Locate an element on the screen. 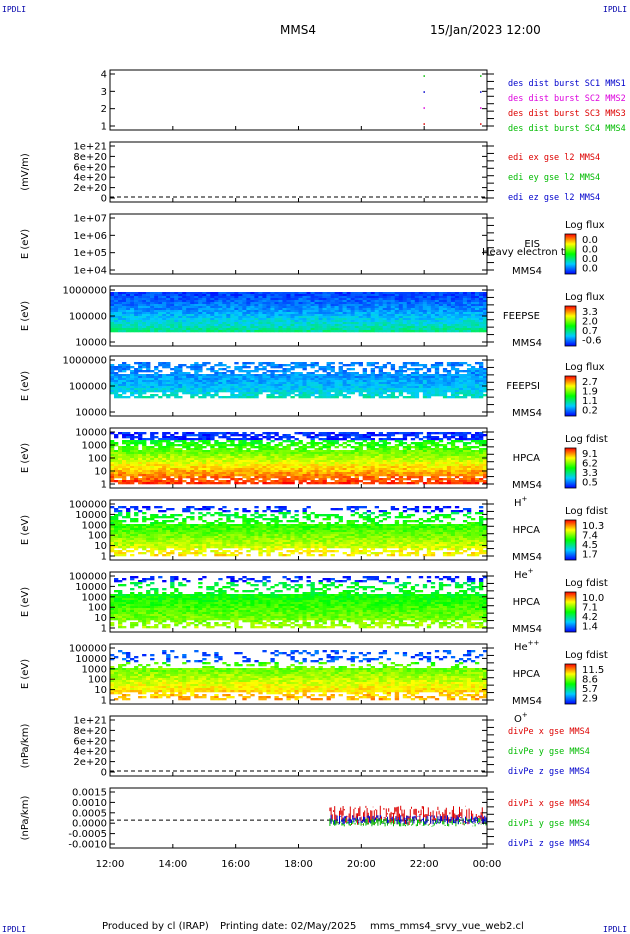  y-tick-label: 8e+20 is located at coordinates (90, 157).